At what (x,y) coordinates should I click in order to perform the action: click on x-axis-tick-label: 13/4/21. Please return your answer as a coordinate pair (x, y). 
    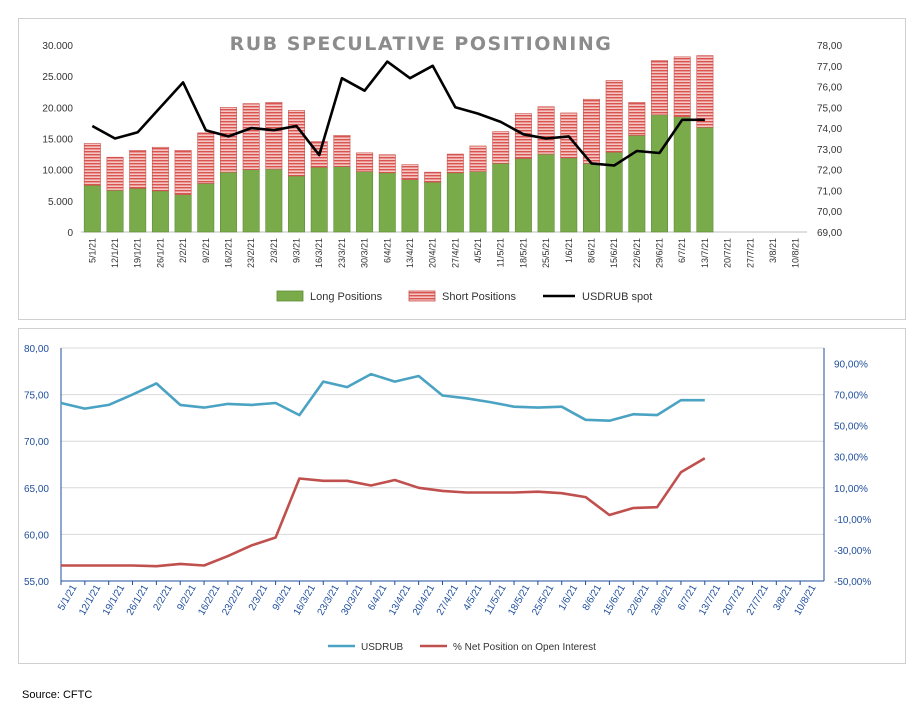
    Looking at the image, I should click on (410, 253).